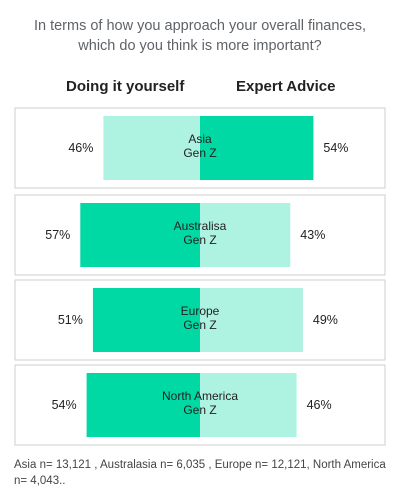 The height and width of the screenshot is (500, 400). What do you see at coordinates (257, 148) in the screenshot?
I see `bar-expert-asia` at bounding box center [257, 148].